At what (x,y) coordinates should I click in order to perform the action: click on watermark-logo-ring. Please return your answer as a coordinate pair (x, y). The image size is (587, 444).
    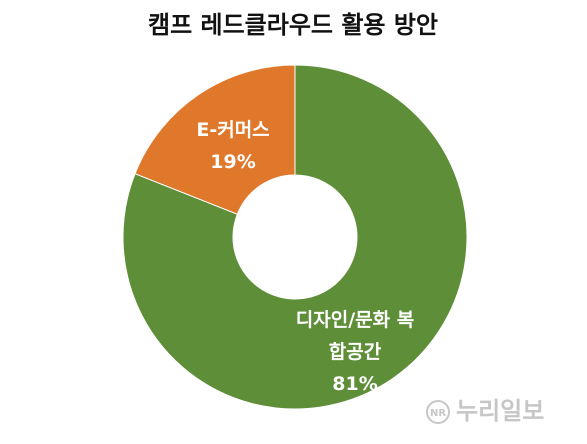
    Looking at the image, I should click on (438, 412).